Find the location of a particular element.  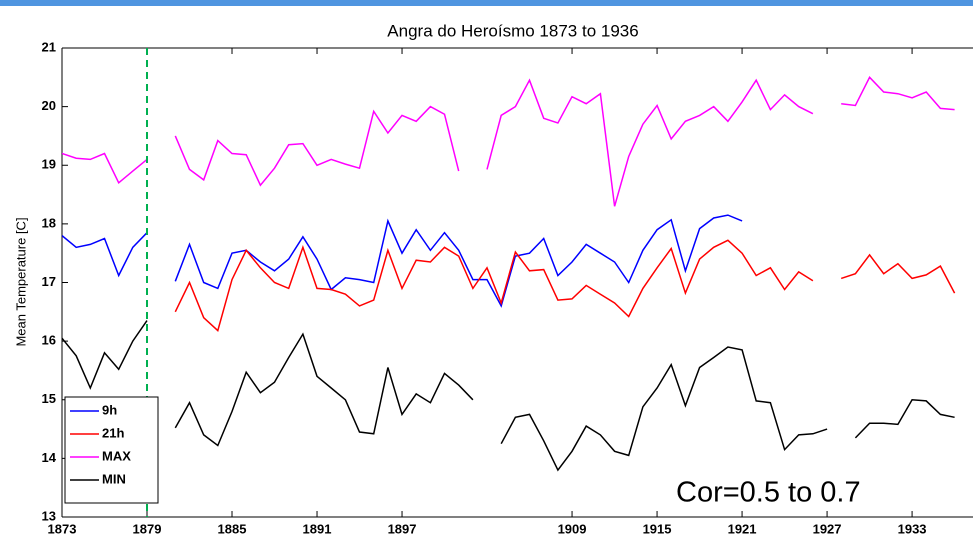

x-tick-label: 1915 is located at coordinates (657, 528).